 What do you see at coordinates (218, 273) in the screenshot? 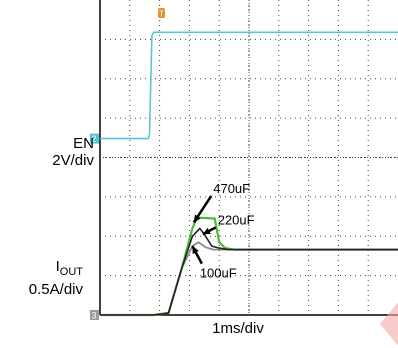
I see `annotation-2: 100uF` at bounding box center [218, 273].